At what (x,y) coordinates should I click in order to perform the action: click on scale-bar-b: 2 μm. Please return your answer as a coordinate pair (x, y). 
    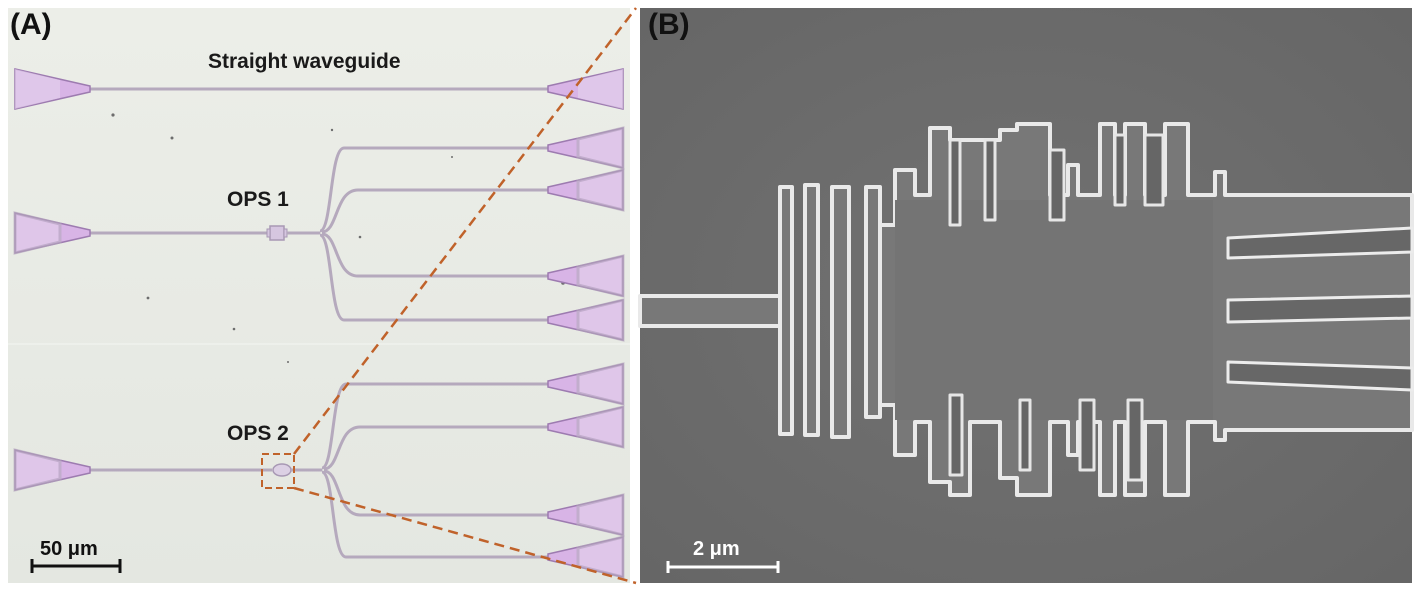
    Looking at the image, I should click on (723, 555).